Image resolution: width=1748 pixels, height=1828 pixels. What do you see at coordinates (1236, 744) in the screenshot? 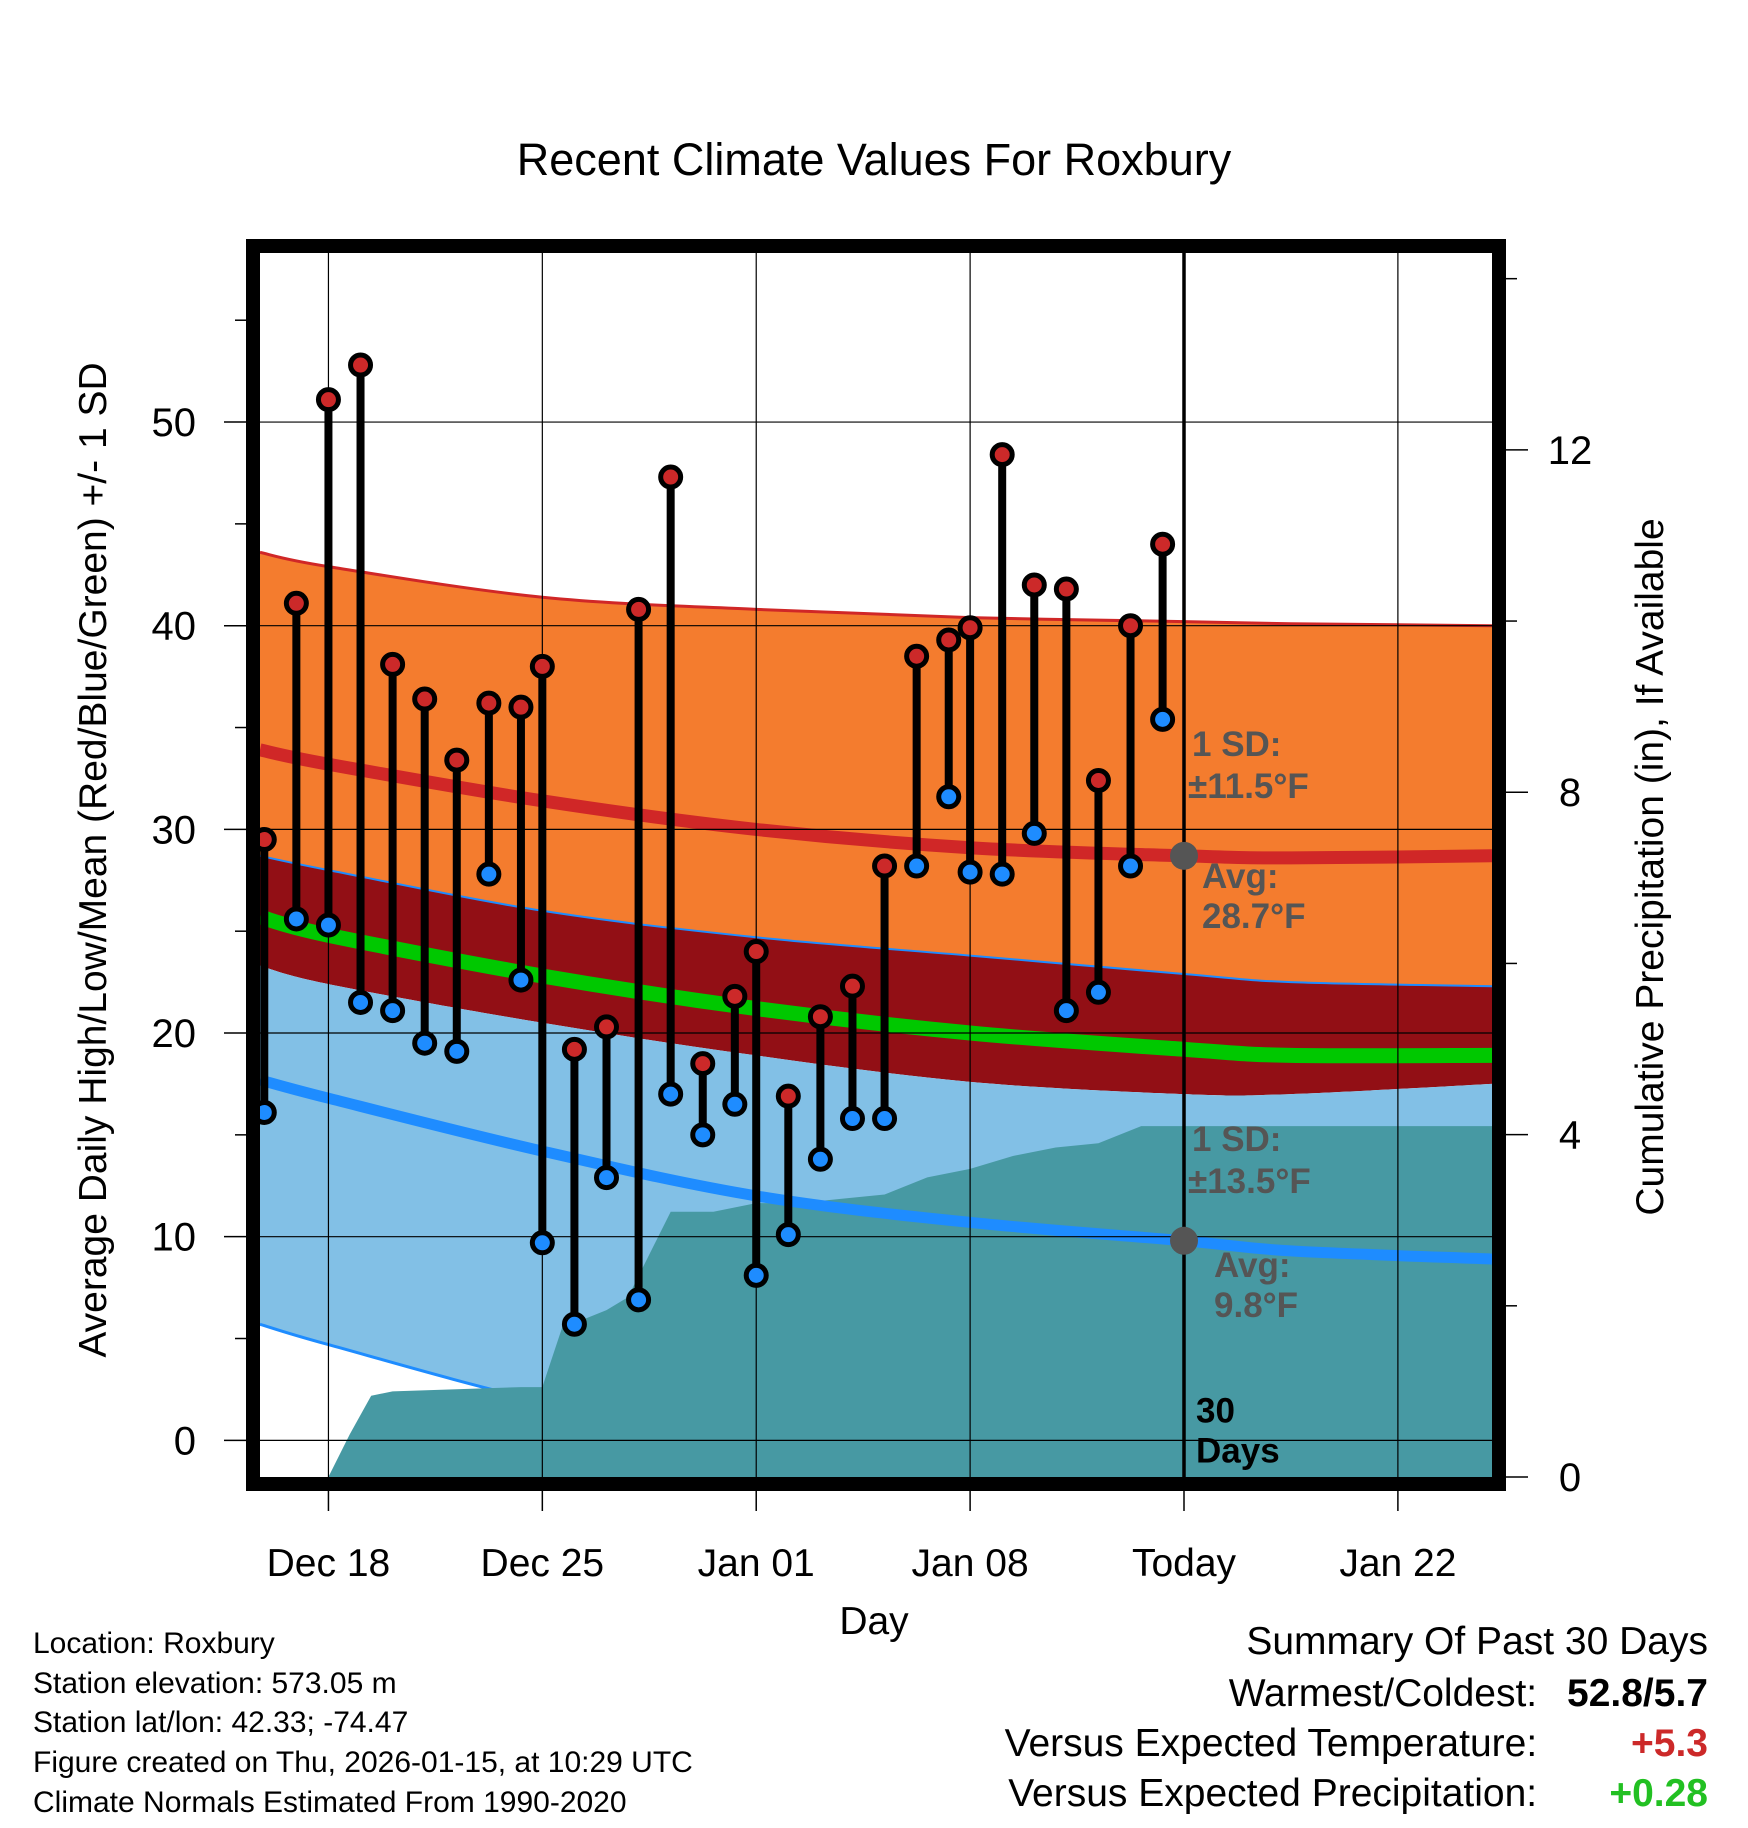
I see `high-sd-label: 1 SD:` at bounding box center [1236, 744].